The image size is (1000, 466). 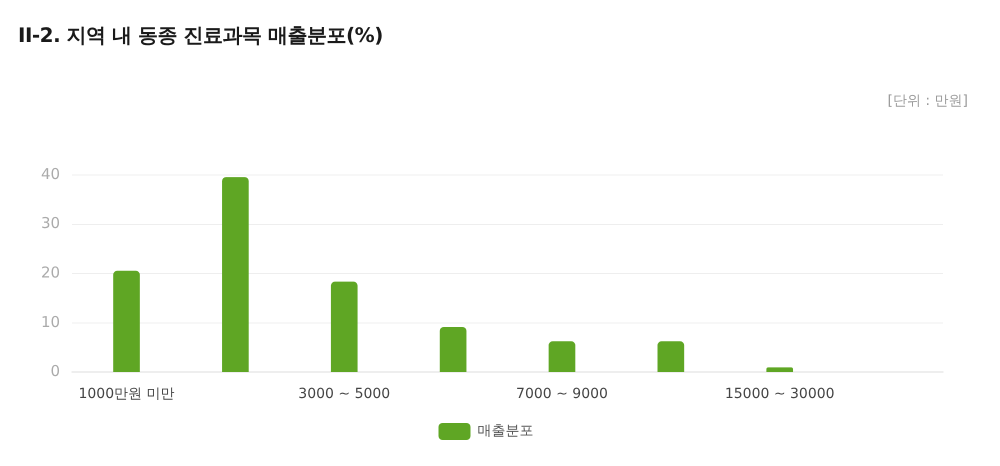 What do you see at coordinates (55, 371) in the screenshot?
I see `y-tick-label: 0` at bounding box center [55, 371].